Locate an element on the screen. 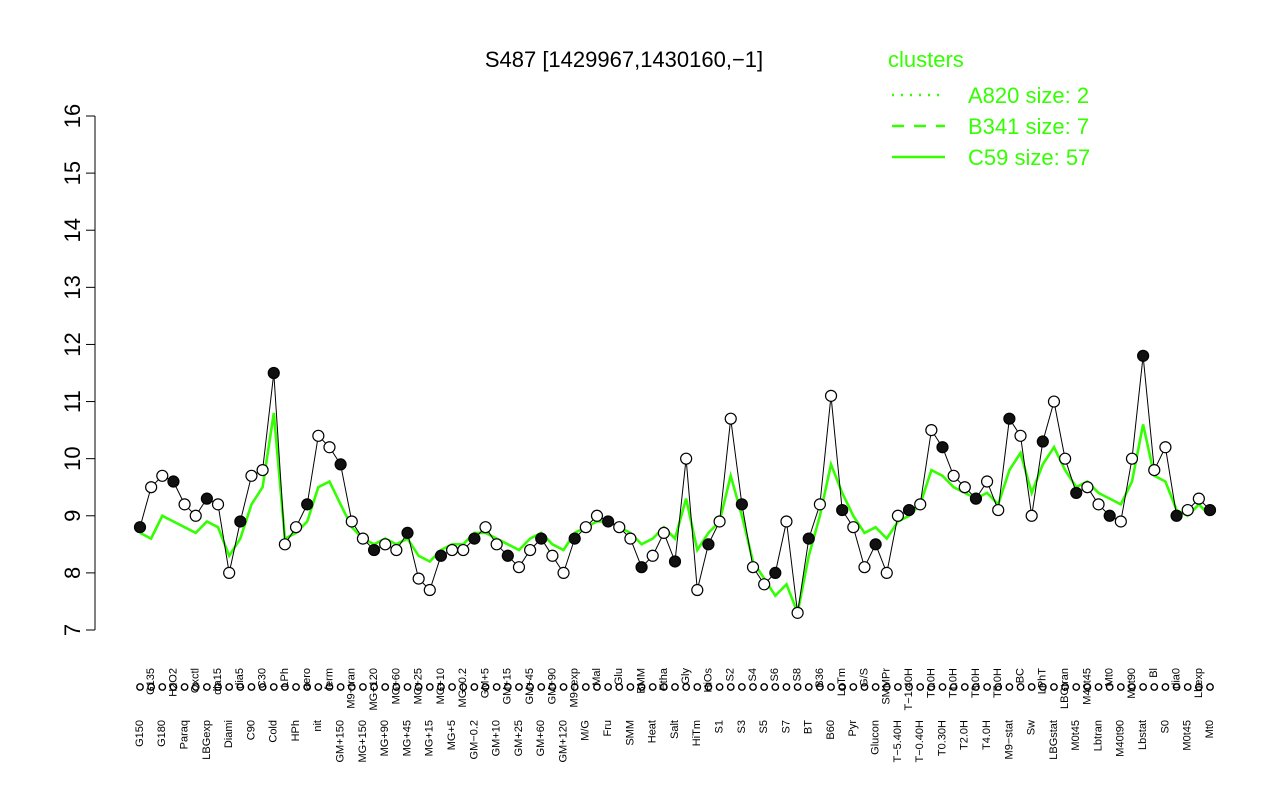 The height and width of the screenshot is (800, 1280). x-tick-label: Glucon is located at coordinates (876, 737).